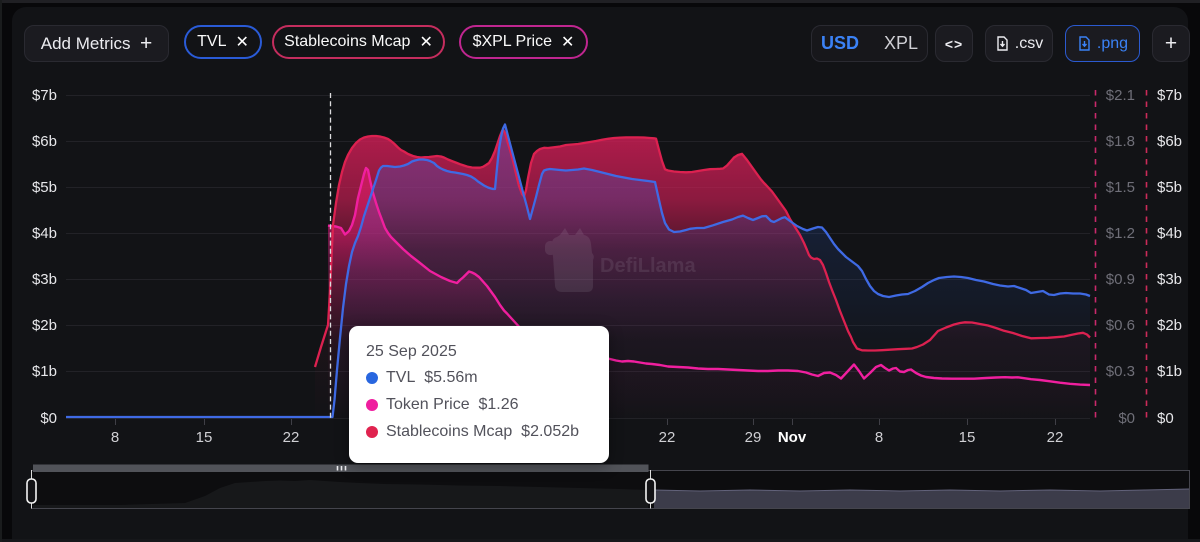 The height and width of the screenshot is (542, 1200). What do you see at coordinates (1120, 95) in the screenshot?
I see `svg-text: $2.1` at bounding box center [1120, 95].